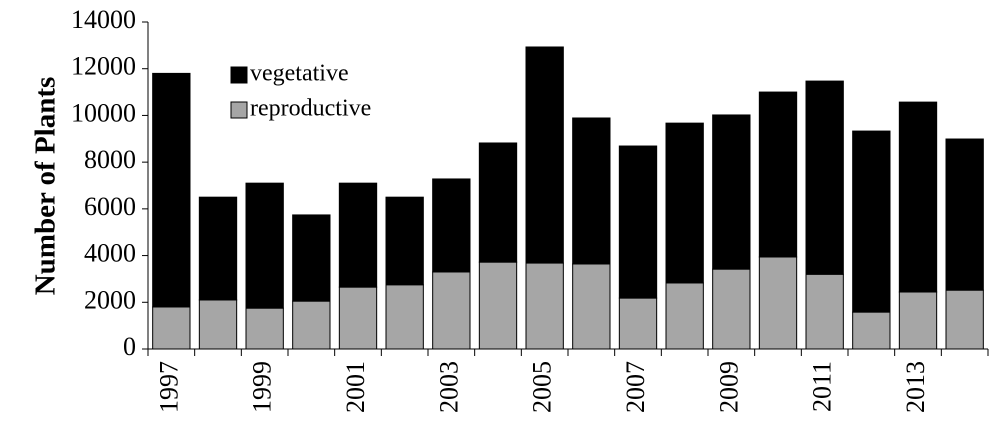 The width and height of the screenshot is (990, 434). I want to click on x-tick-label: 2013, so click(915, 387).